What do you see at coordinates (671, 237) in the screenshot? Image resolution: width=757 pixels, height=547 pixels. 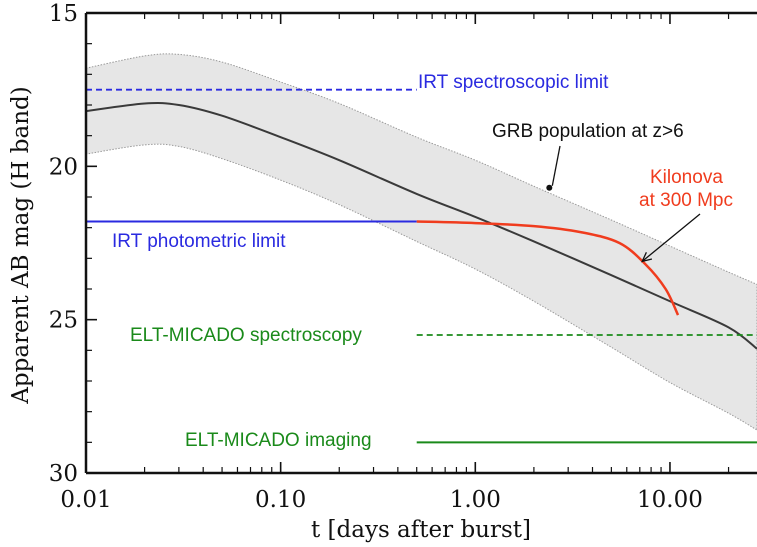 I see `kilonova-label-arrow` at bounding box center [671, 237].